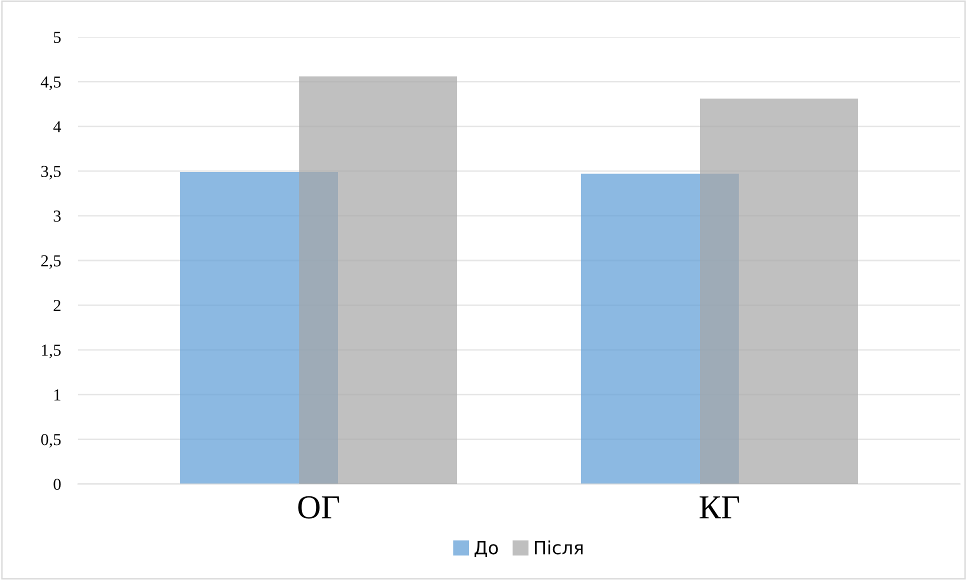 This screenshot has height=580, width=967. What do you see at coordinates (720, 507) in the screenshot?
I see `x-tick-label: КГ` at bounding box center [720, 507].